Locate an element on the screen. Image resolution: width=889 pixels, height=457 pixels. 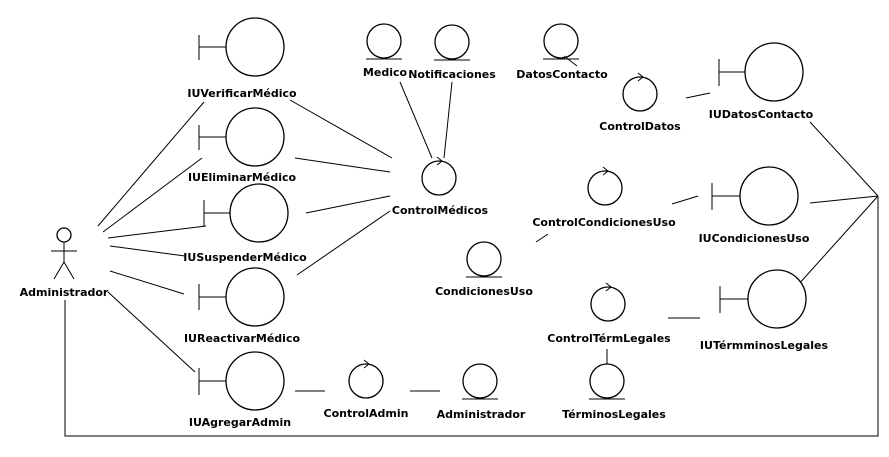
entity-terminos-legales: TérminosLegales is located at coordinates (614, 392).